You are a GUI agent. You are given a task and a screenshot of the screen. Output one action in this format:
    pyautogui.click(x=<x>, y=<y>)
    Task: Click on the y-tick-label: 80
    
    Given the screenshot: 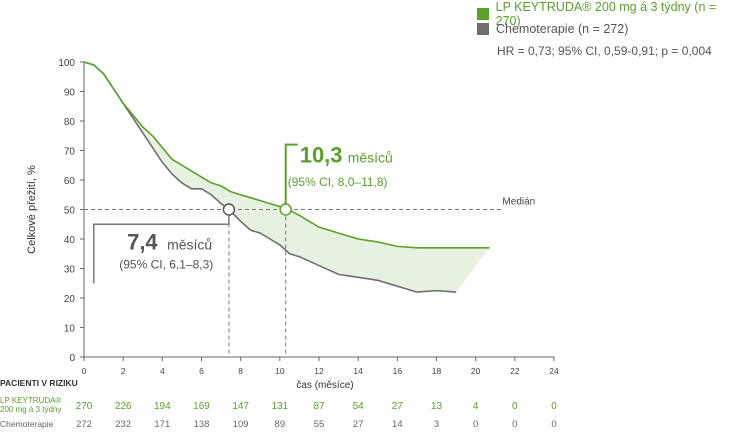 What is the action you would take?
    pyautogui.click(x=70, y=122)
    